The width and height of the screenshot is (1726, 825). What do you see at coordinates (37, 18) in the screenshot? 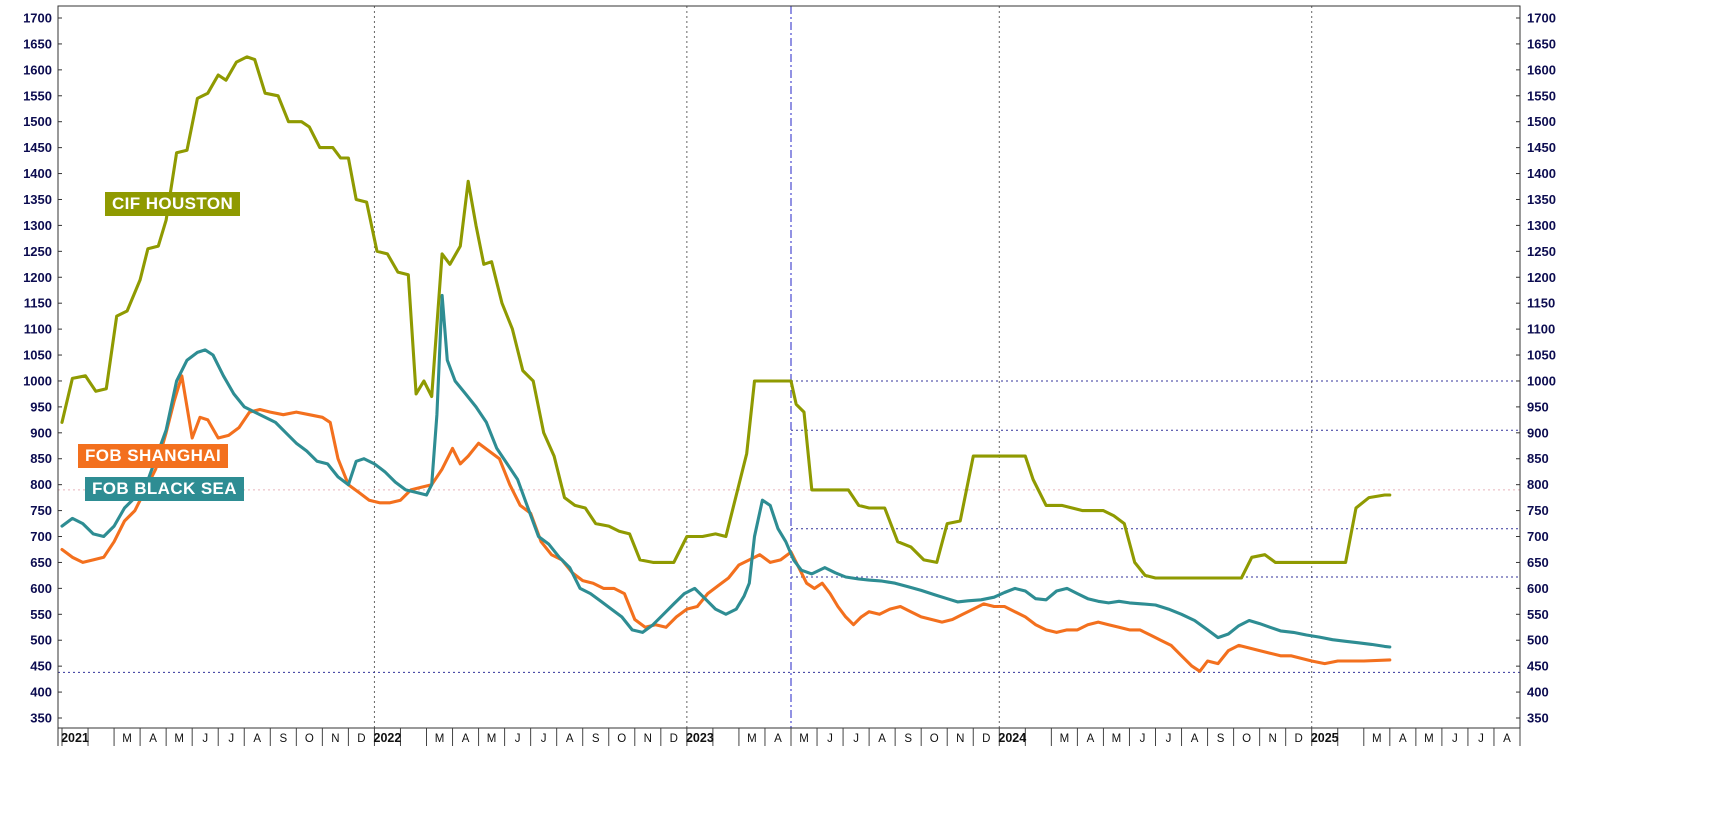
I see `svg-text: 1700` at bounding box center [37, 18].